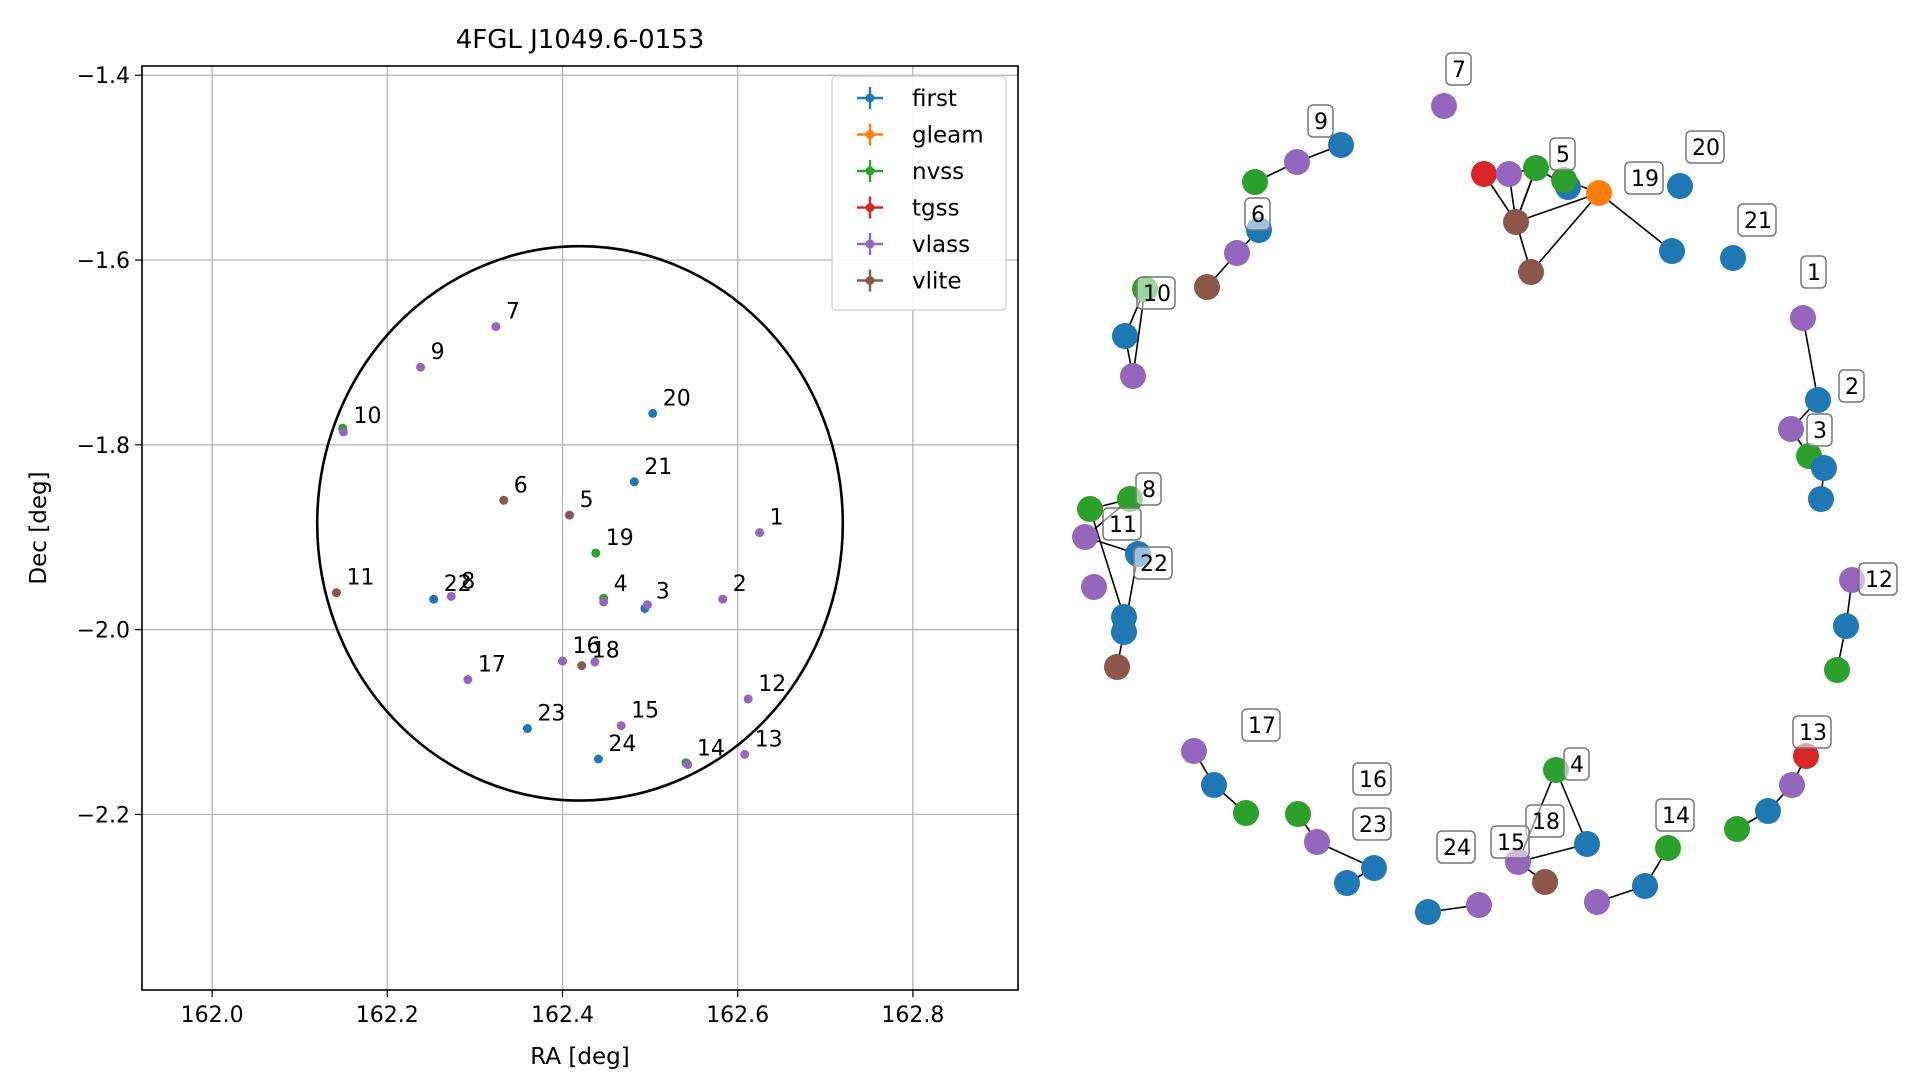 Image resolution: width=1919 pixels, height=1080 pixels. I want to click on x-tick-label: 162.8, so click(912, 1015).